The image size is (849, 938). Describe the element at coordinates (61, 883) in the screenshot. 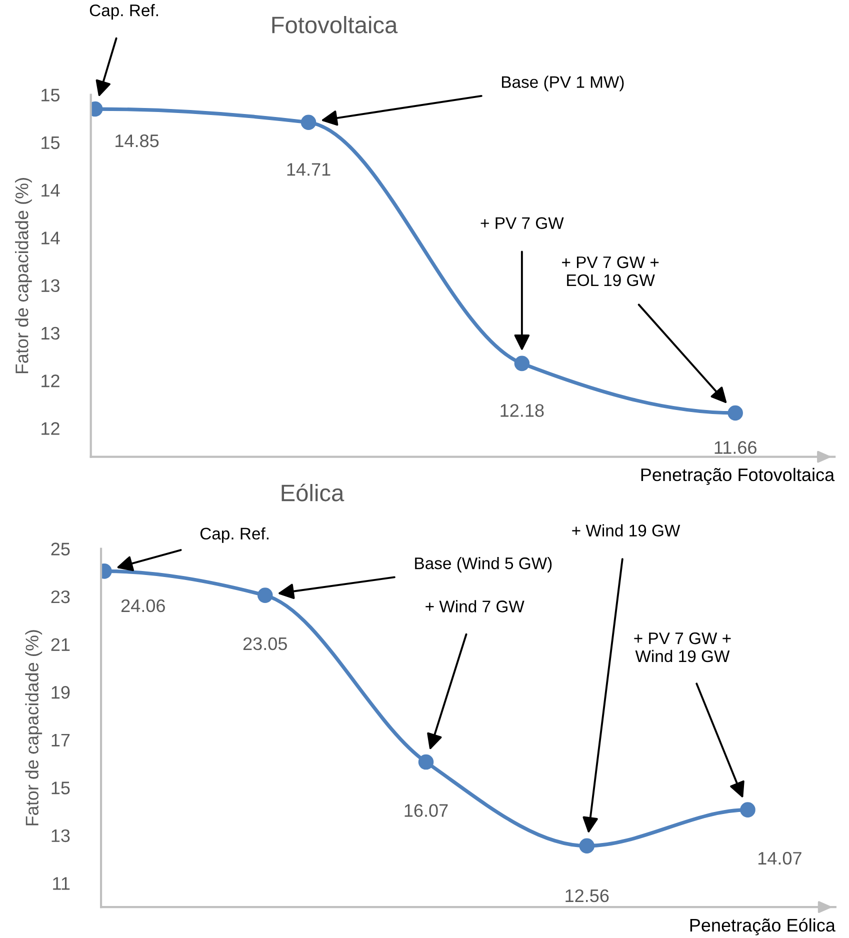

I see `y-tick-label: 11` at that location.